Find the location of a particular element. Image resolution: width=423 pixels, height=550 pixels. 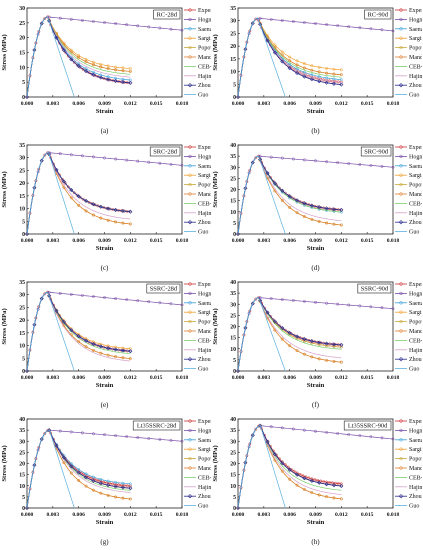

plot-frame is located at coordinates (315, 326).